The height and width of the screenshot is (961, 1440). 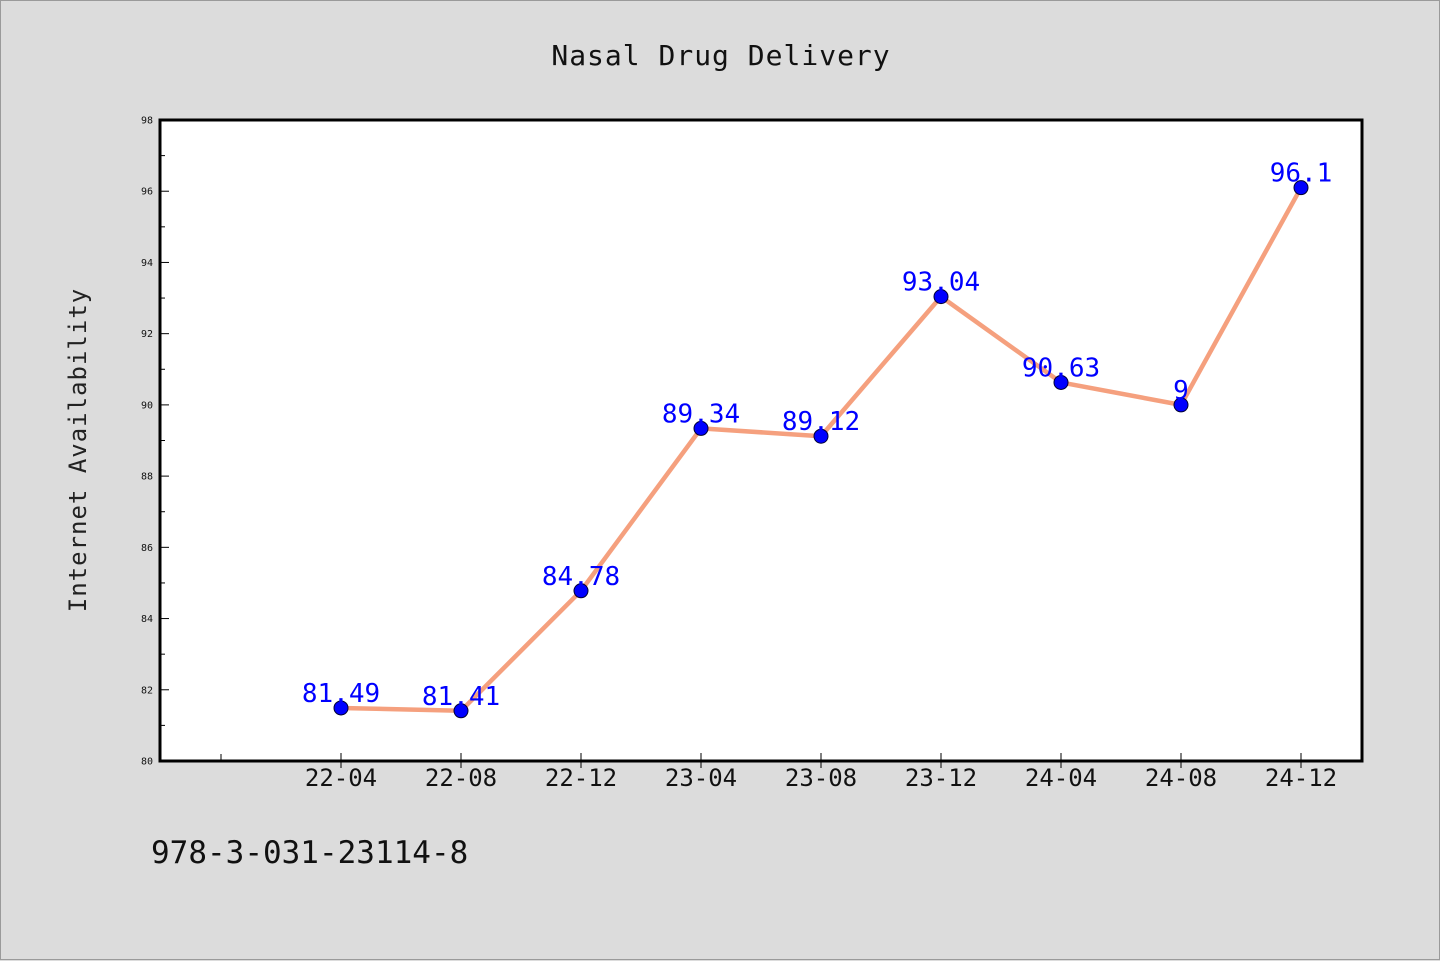 I want to click on y-axis: 80 82 84 86 88 90 92 94 96 98, so click(x=155, y=442).